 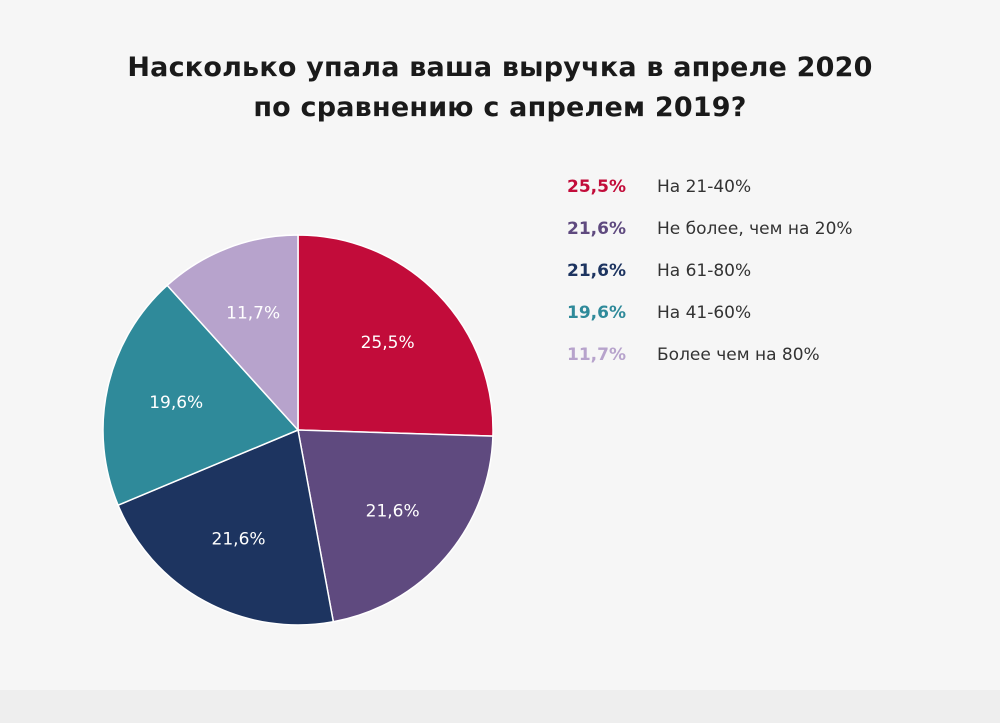 I want to click on legend-item-5: 11,7% Более чем на 80%, so click(x=777, y=355).